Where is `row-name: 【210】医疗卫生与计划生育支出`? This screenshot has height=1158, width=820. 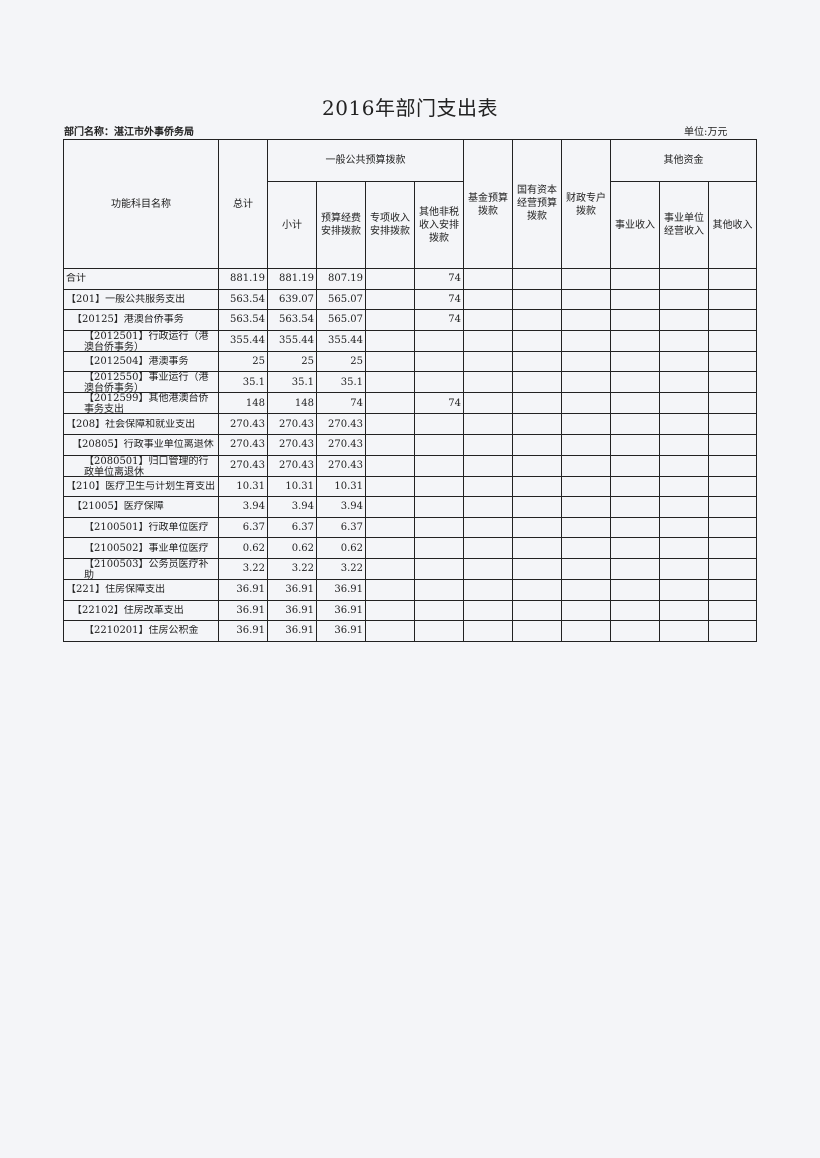 row-name: 【210】医疗卫生与计划生育支出 is located at coordinates (141, 486).